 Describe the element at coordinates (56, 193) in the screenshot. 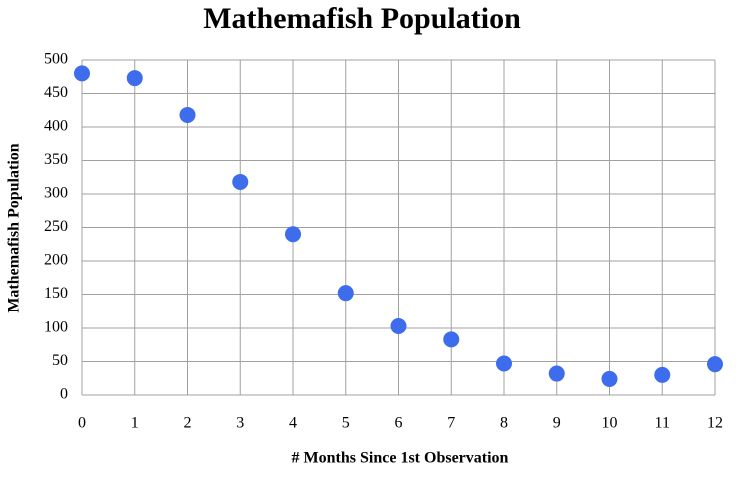

I see `y-tick-label: 300` at that location.